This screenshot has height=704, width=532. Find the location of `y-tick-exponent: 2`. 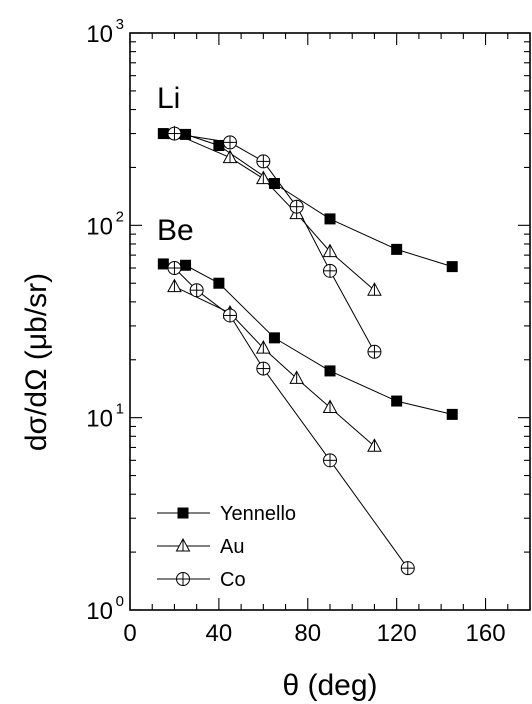

y-tick-exponent: 2 is located at coordinates (120, 216).